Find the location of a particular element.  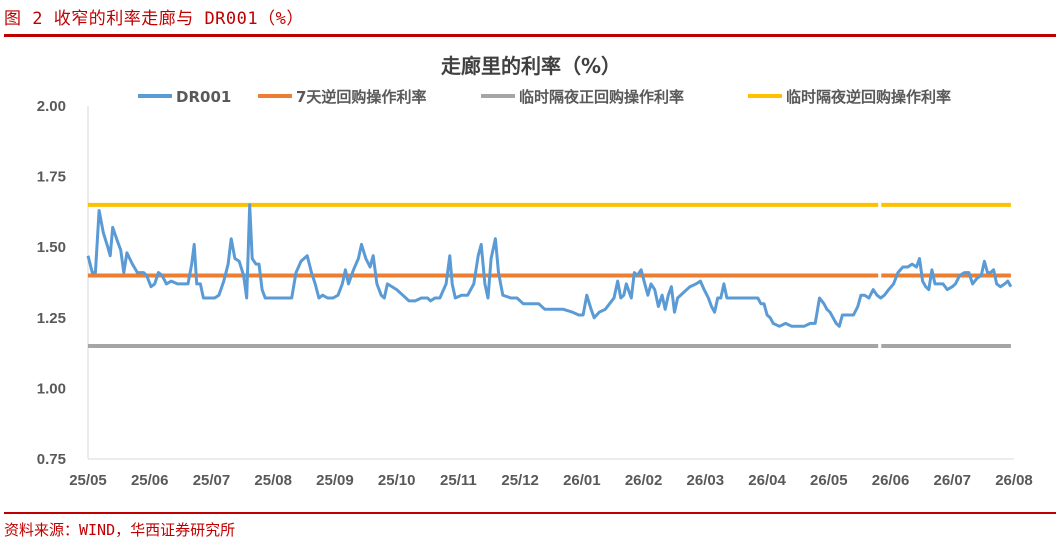

x-tick-label: 25/05 is located at coordinates (88, 480).